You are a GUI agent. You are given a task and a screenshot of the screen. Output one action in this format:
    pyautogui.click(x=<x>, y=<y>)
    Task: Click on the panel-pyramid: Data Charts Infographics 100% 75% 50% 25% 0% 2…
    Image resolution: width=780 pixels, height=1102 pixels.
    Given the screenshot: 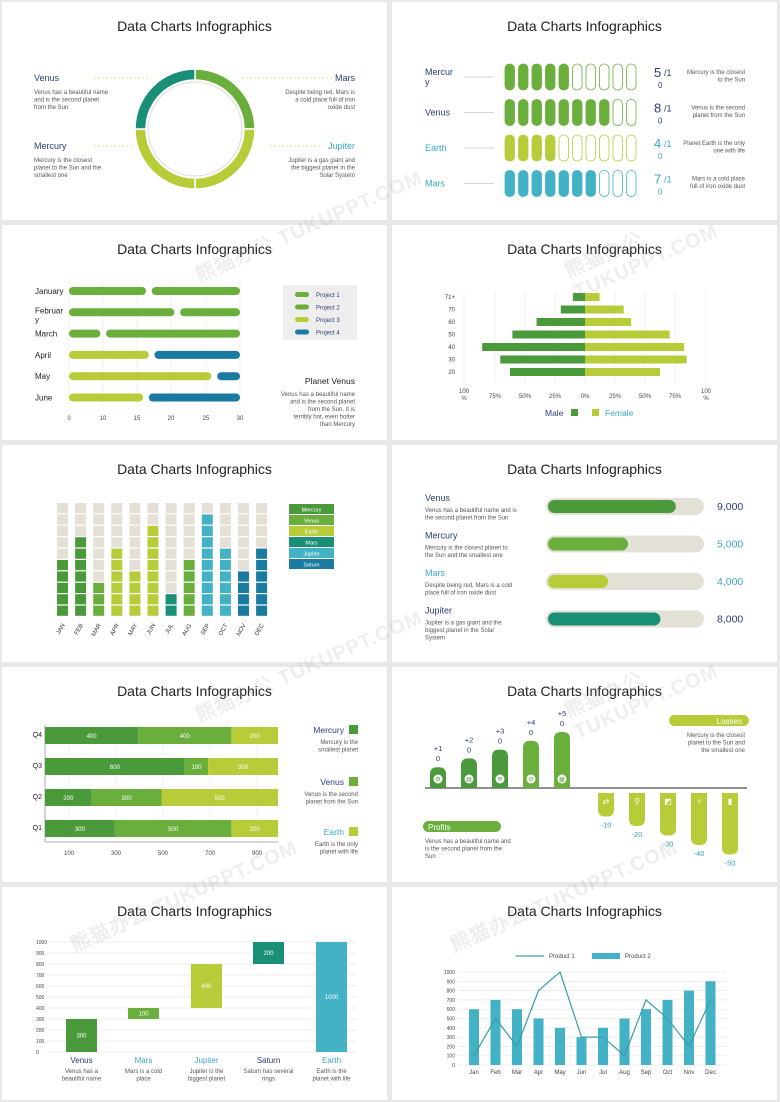 What is the action you would take?
    pyautogui.click(x=584, y=332)
    